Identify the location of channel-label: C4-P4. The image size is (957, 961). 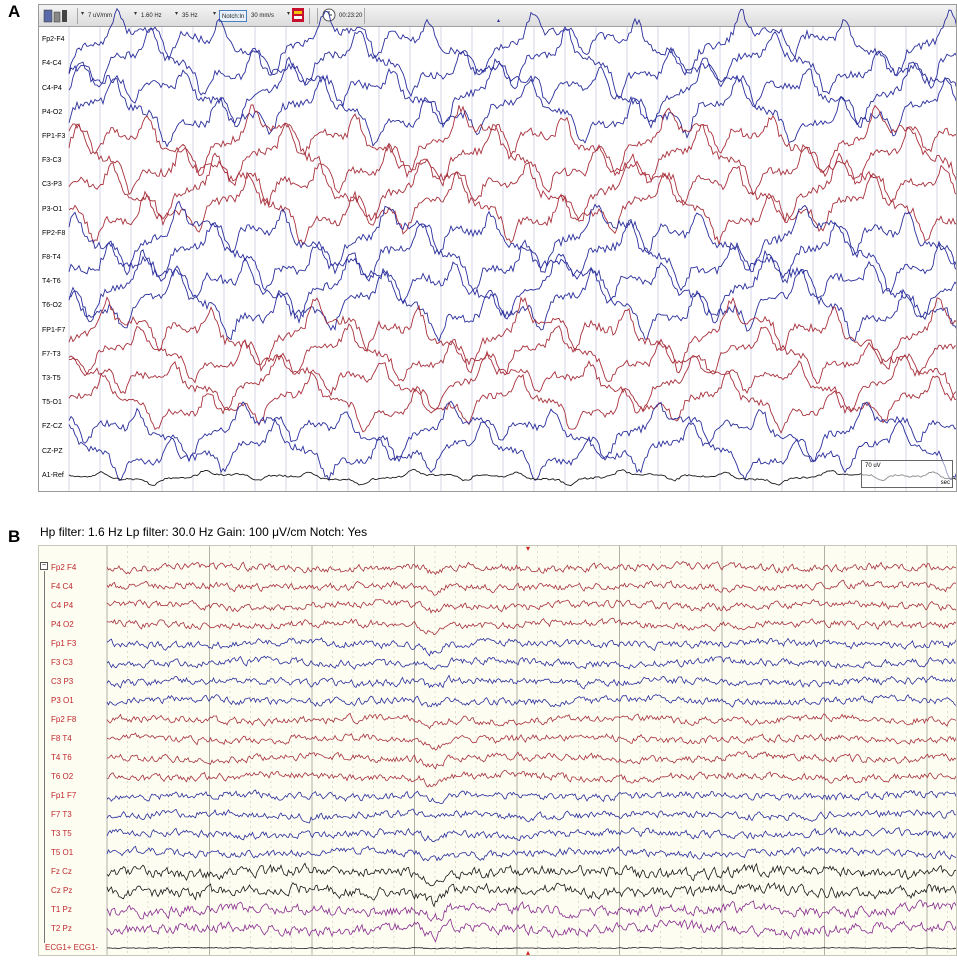
(52, 88).